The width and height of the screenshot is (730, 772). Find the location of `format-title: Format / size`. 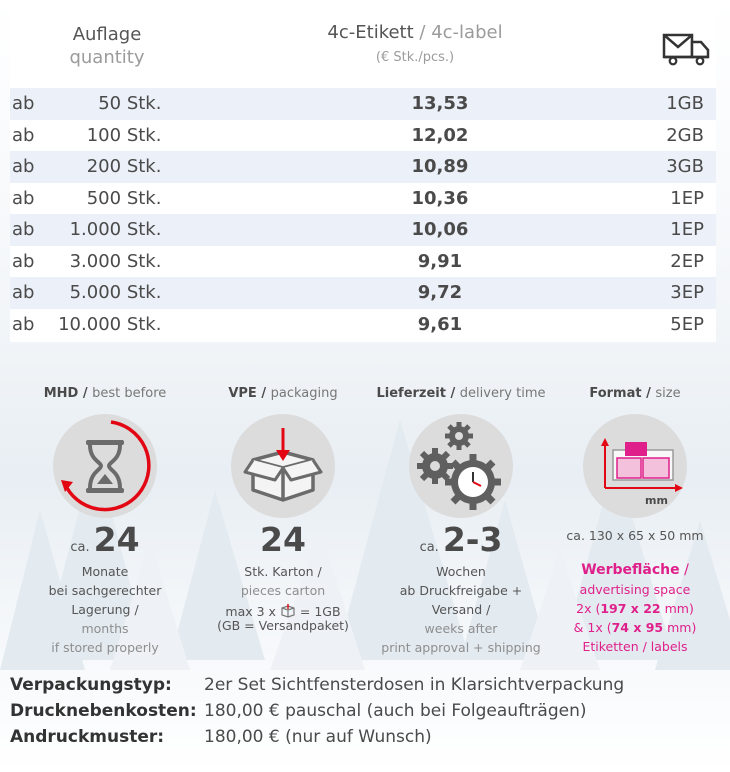

format-title: Format / size is located at coordinates (635, 393).